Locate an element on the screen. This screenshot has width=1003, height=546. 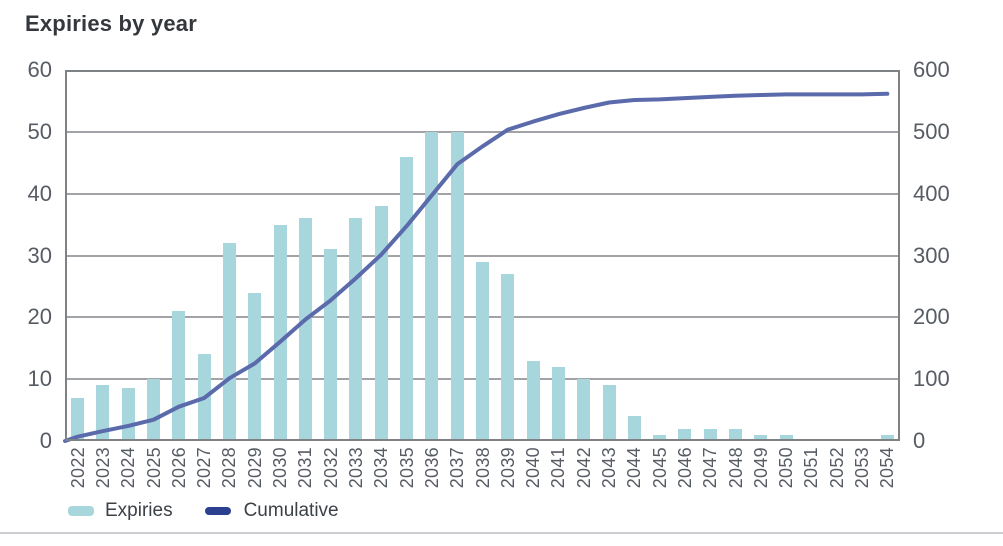
x-label-2022: 2022 is located at coordinates (77, 468).